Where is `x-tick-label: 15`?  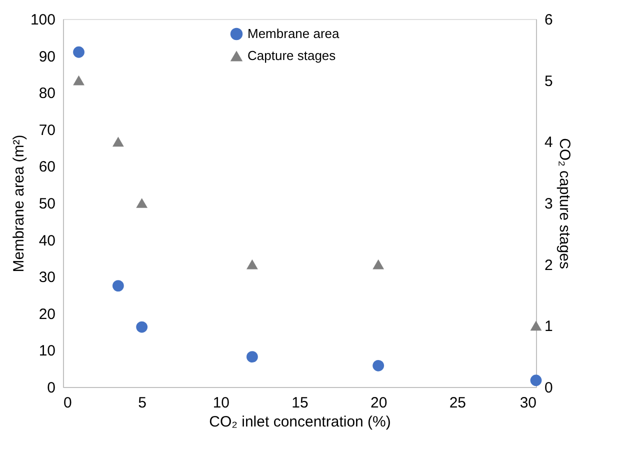
x-tick-label: 15 is located at coordinates (300, 403).